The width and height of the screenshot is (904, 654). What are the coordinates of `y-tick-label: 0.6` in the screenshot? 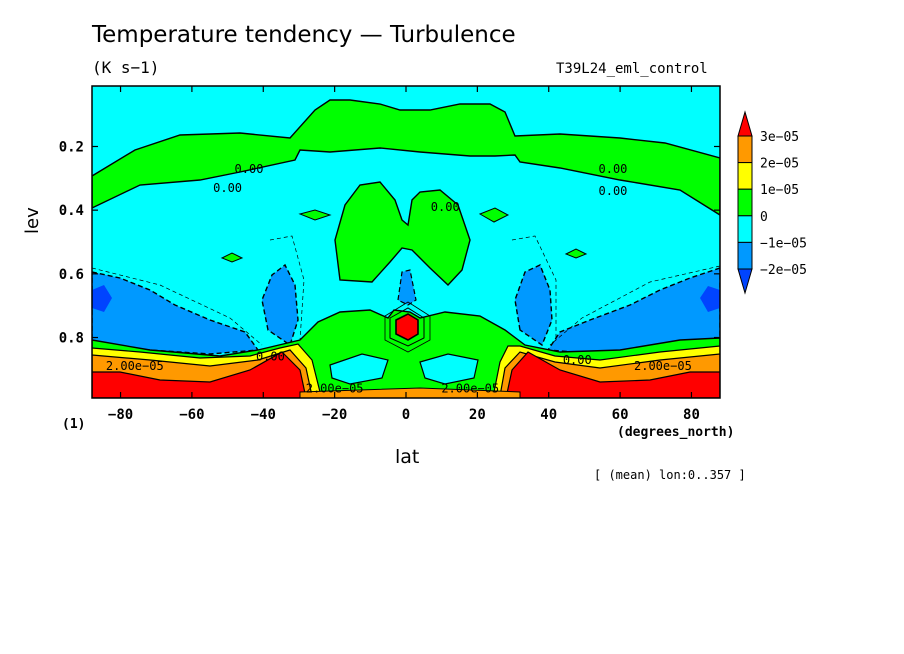 It's located at (71, 275).